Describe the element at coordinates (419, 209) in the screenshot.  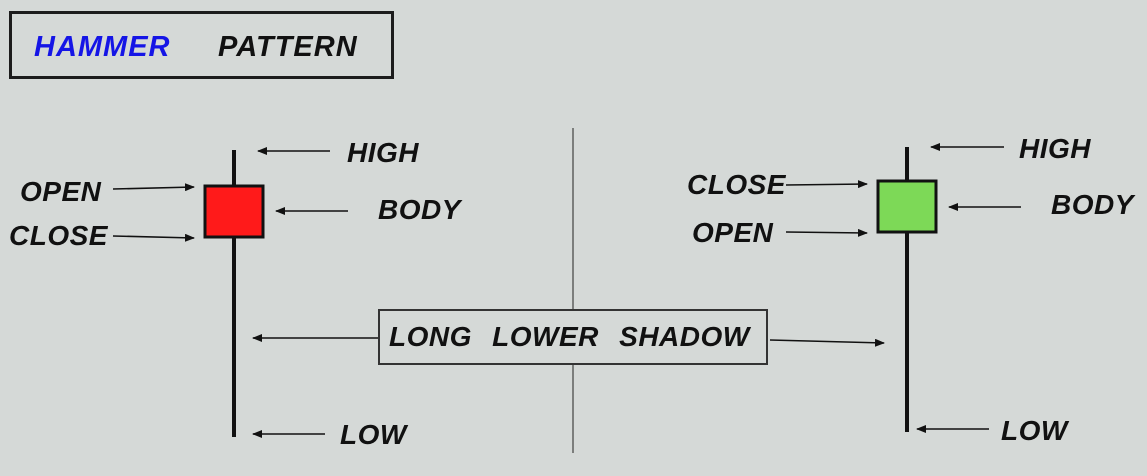
I see `left-body-label: BODY` at that location.